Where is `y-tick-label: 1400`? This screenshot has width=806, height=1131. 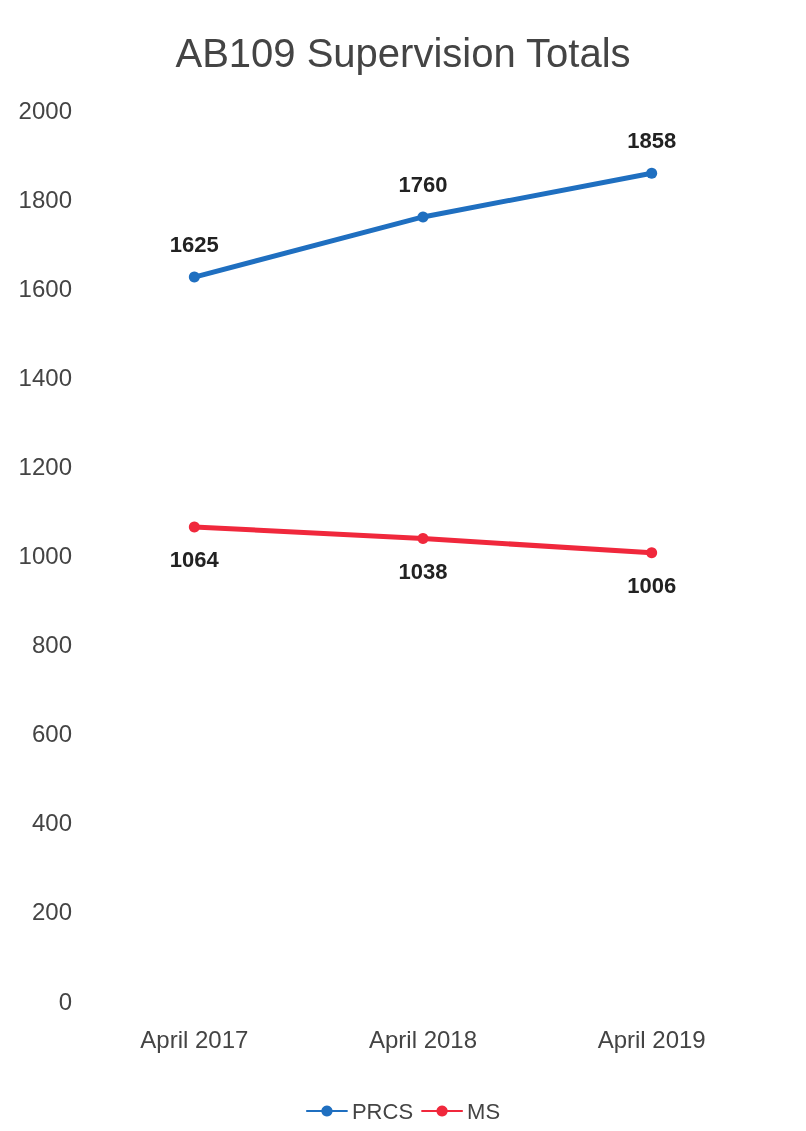 y-tick-label: 1400 is located at coordinates (45, 377).